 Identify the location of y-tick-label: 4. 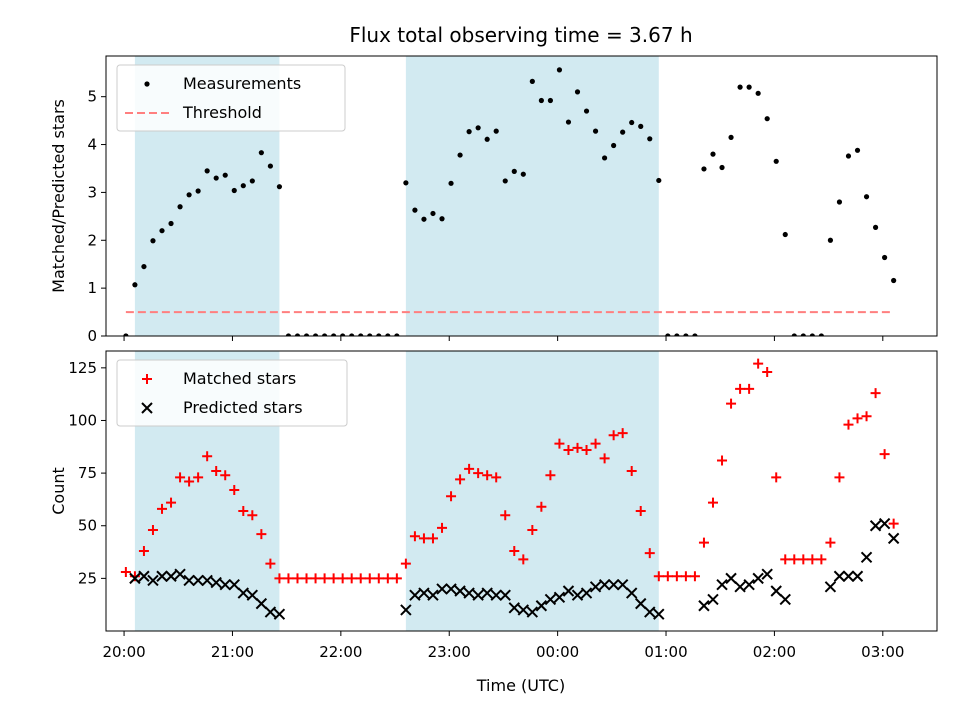
(92, 145).